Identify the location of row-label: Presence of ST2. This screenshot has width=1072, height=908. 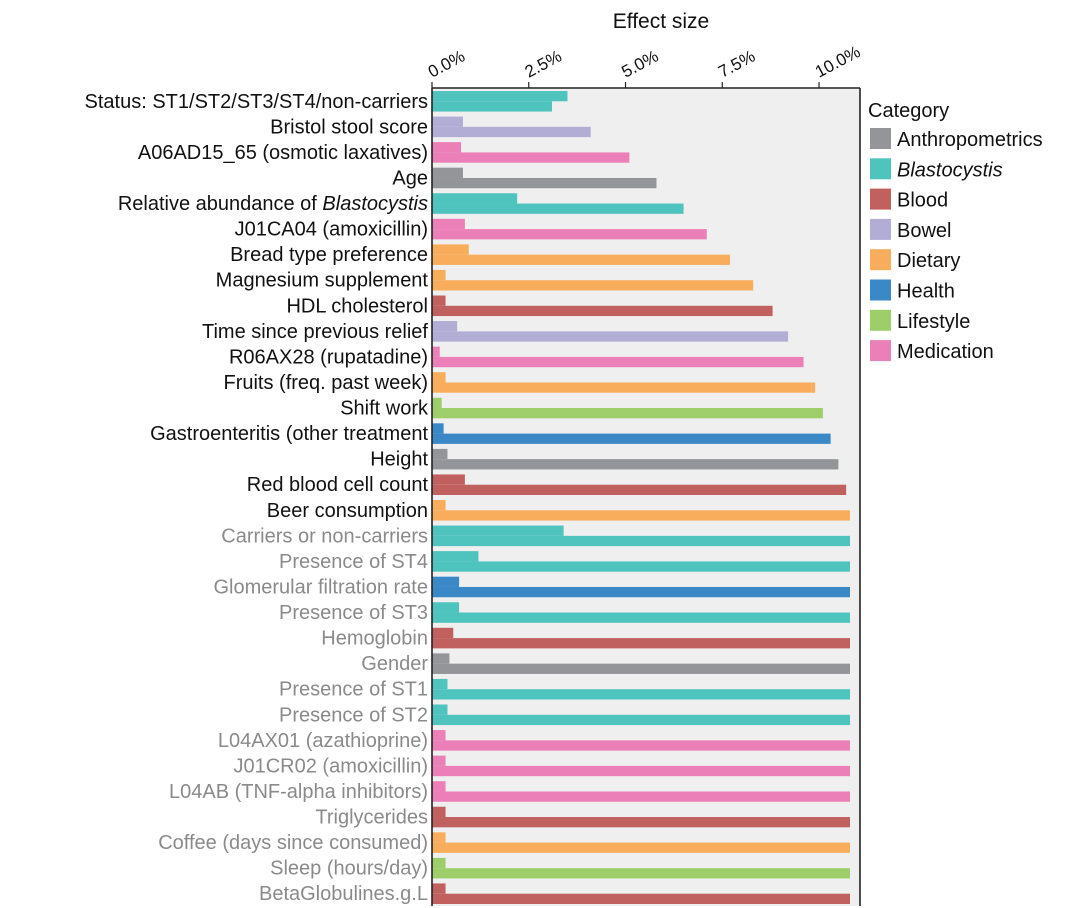
(353, 715).